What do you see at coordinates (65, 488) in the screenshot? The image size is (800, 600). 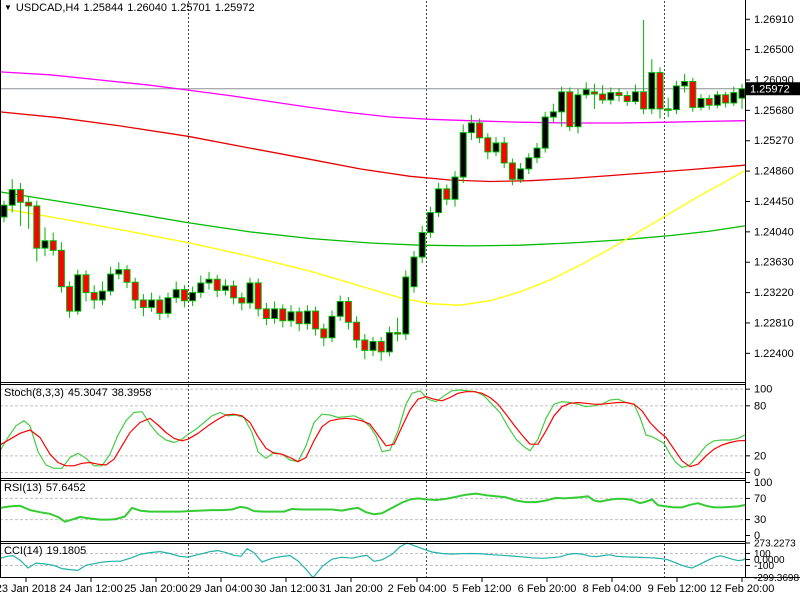 I see `rsi-value: 57.6452` at bounding box center [65, 488].